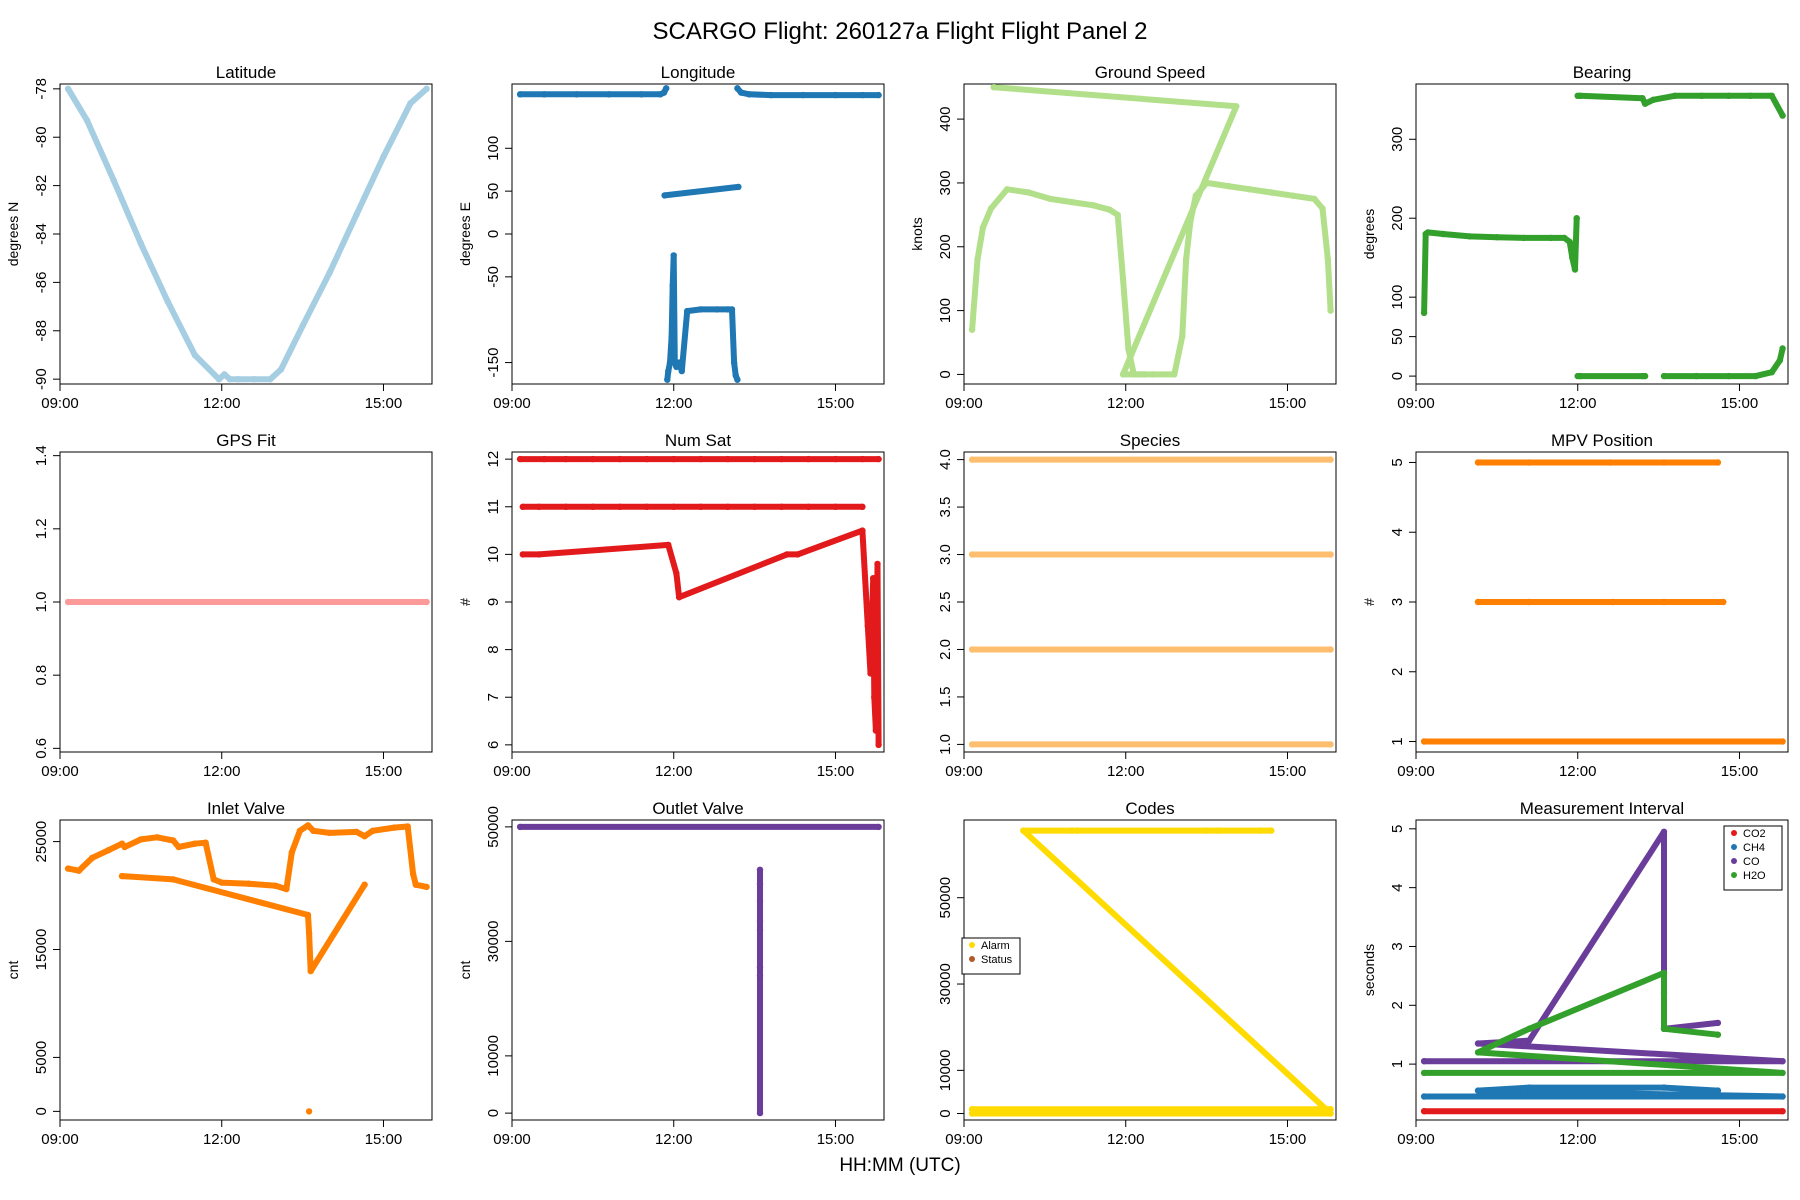  I want to click on num_sat-x-tick-label: 09:00, so click(512, 771).